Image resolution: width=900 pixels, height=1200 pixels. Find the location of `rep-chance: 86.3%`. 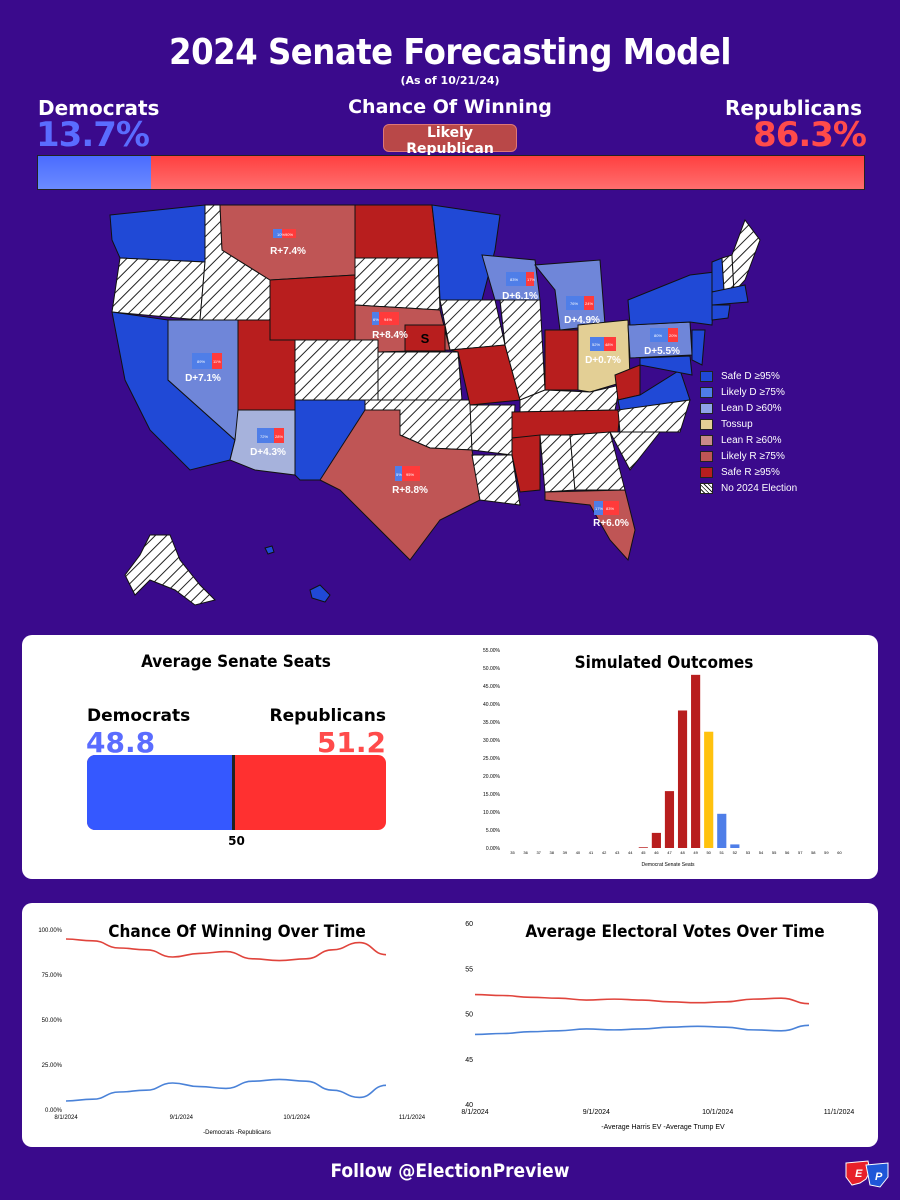

rep-chance: 86.3% is located at coordinates (810, 135).